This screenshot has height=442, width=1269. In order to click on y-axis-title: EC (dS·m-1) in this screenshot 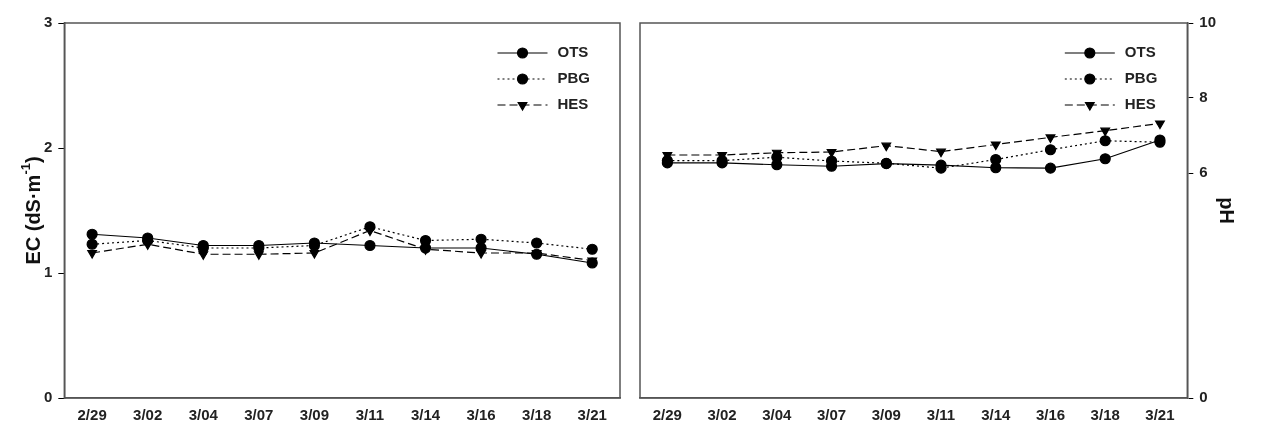, I will do `click(30, 210)`.